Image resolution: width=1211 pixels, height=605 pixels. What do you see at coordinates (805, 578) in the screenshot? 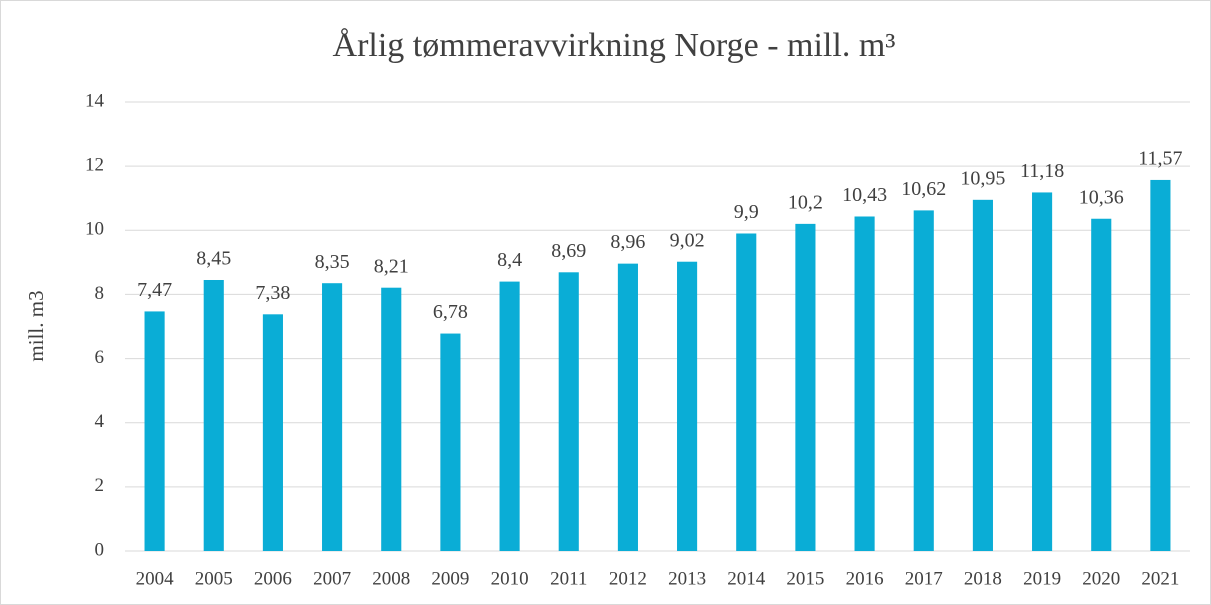
I see `x-tick-label: 2015` at bounding box center [805, 578].